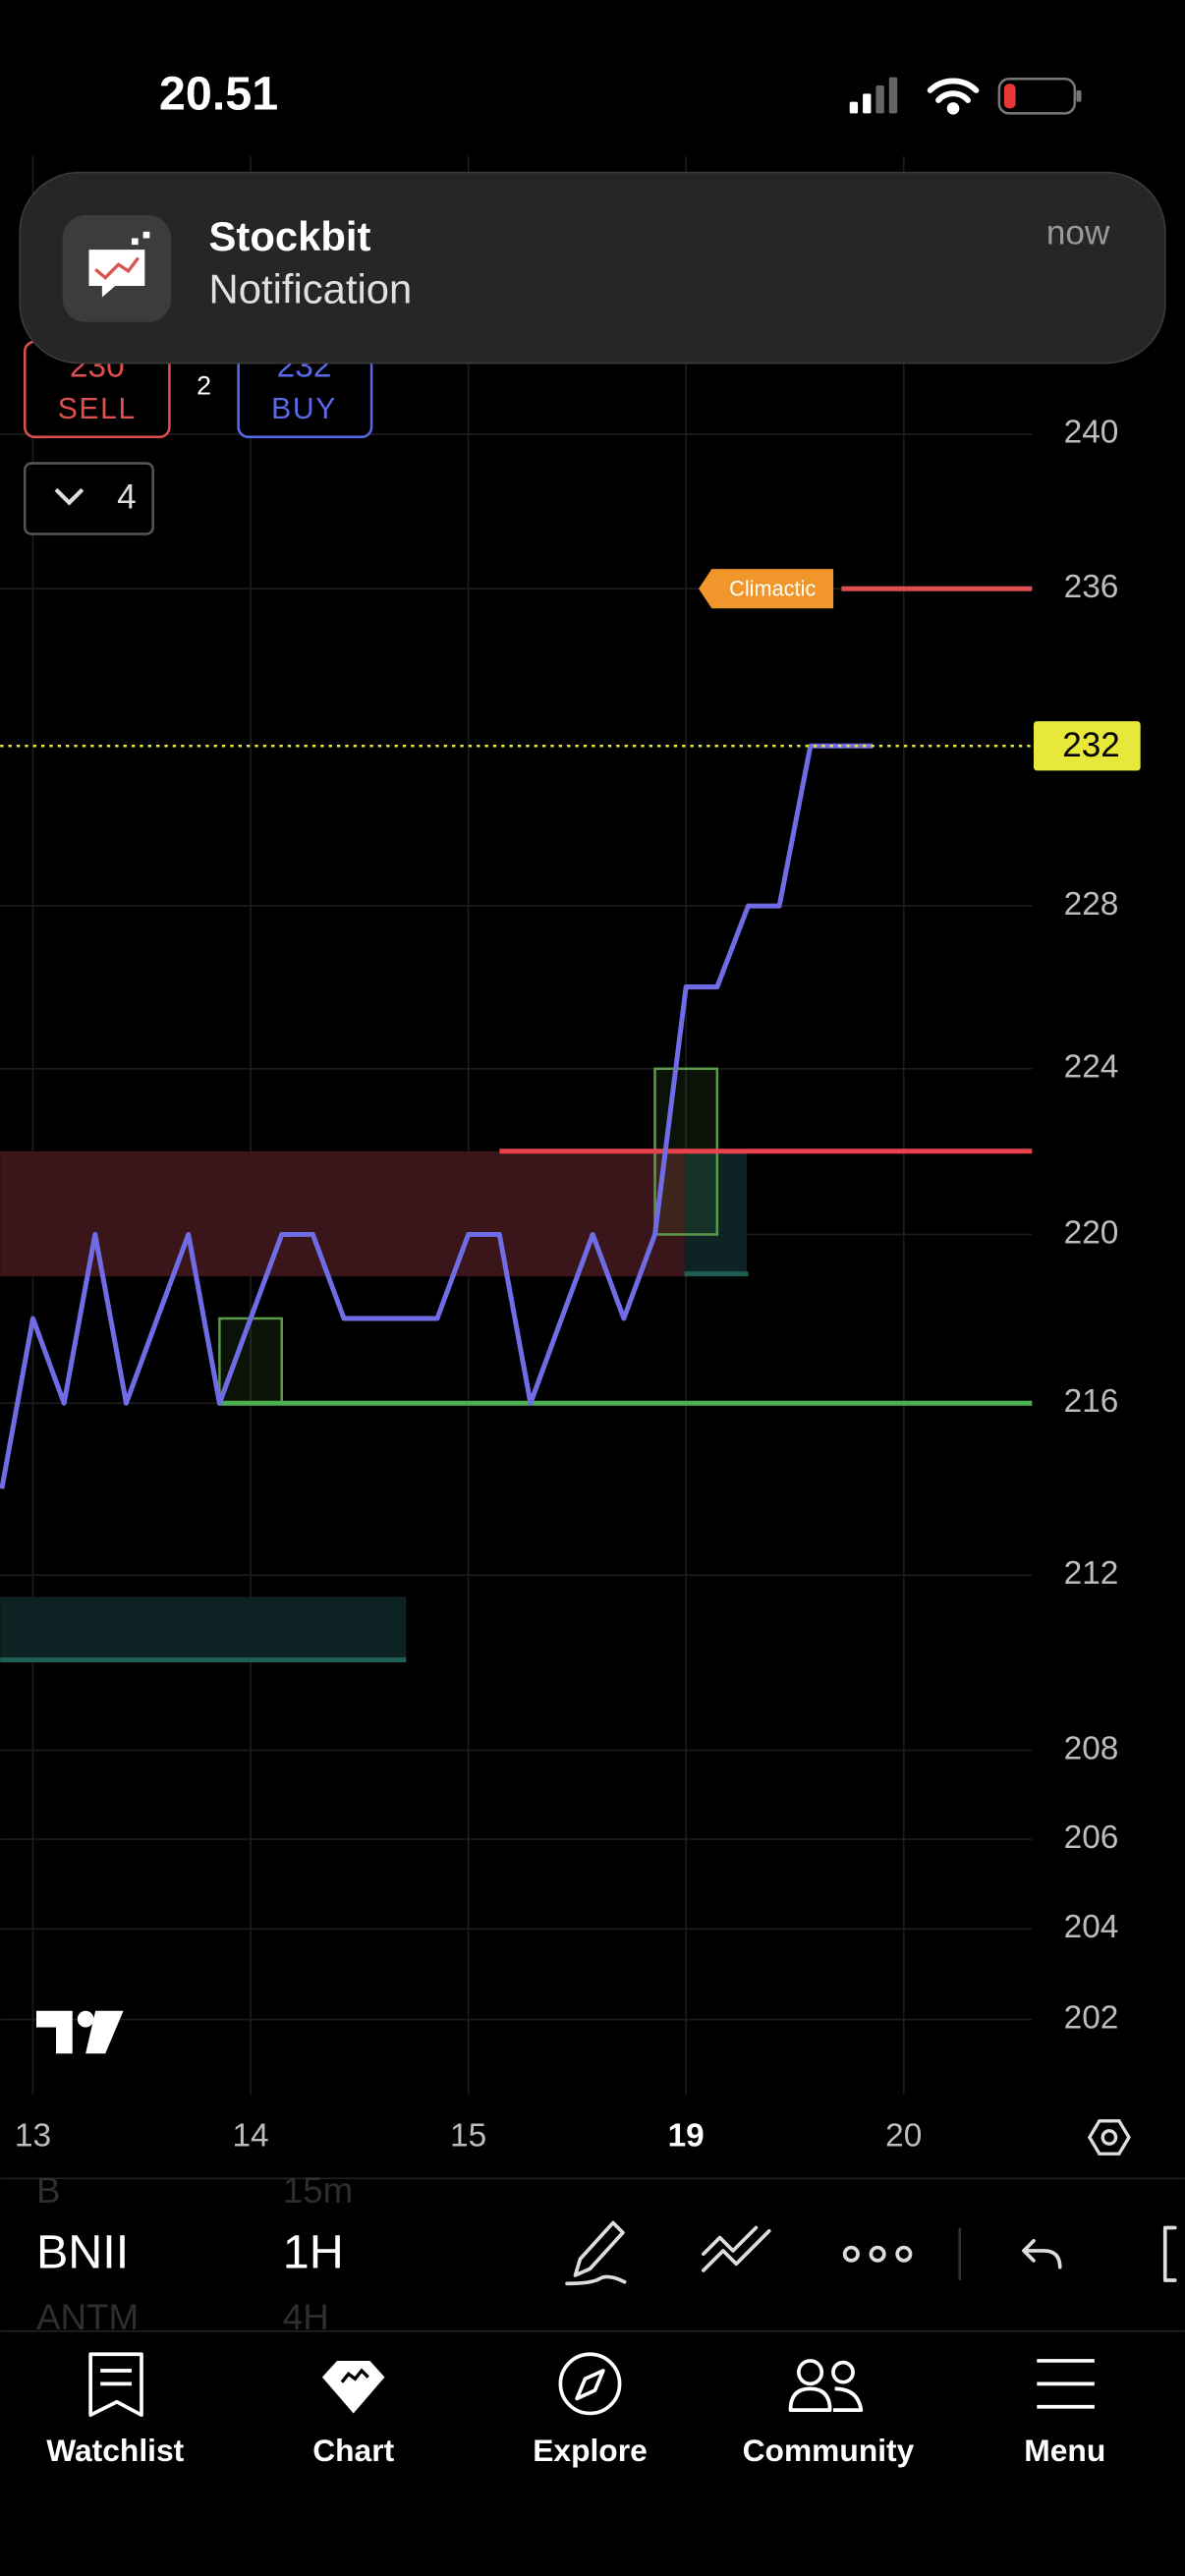 The width and height of the screenshot is (1185, 2576). I want to click on menu-icon, so click(1066, 2384).